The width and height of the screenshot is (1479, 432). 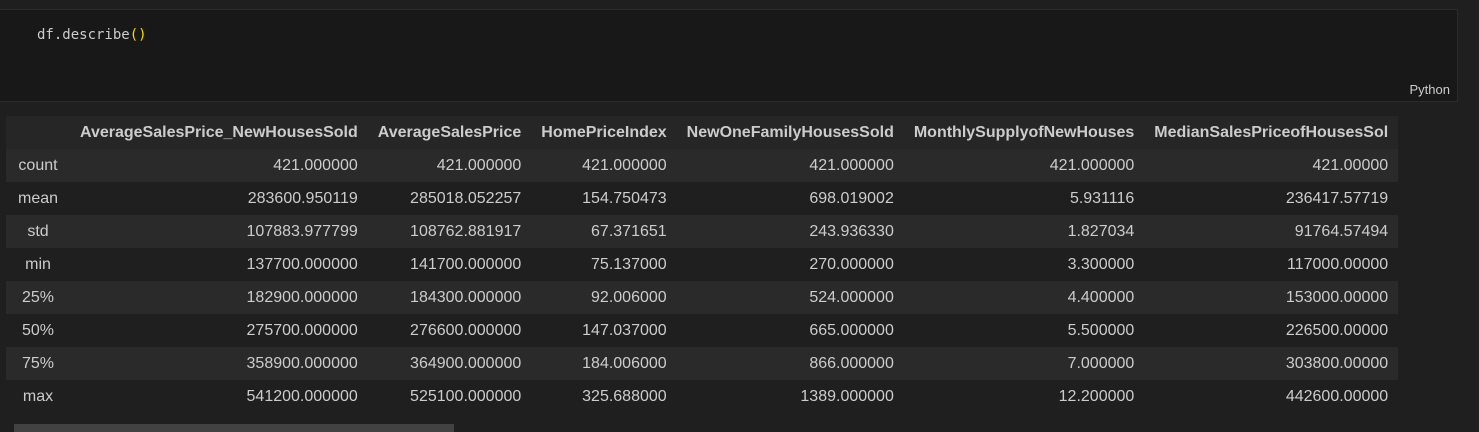 I want to click on table-cell: 92.006000, so click(x=629, y=297).